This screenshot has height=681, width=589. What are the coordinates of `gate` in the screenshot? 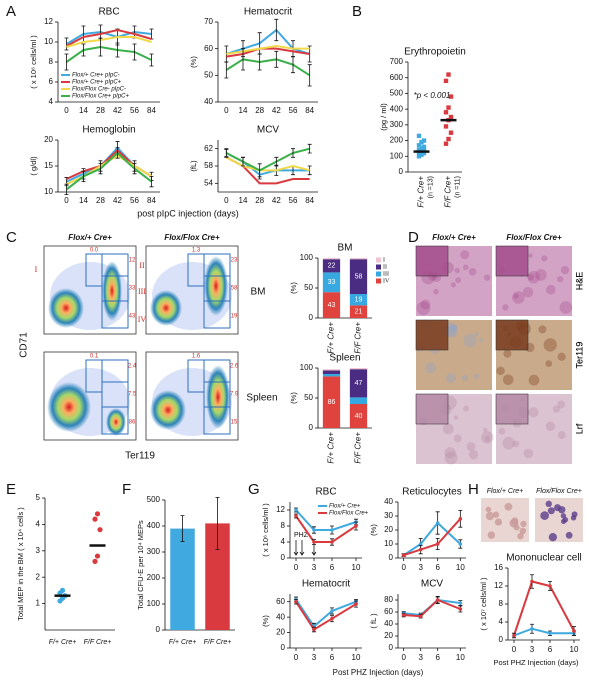 It's located at (217, 420).